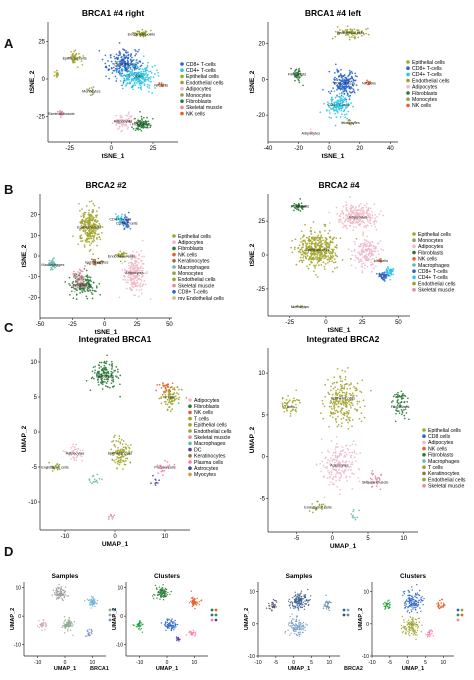 The width and height of the screenshot is (474, 680). What do you see at coordinates (343, 399) in the screenshot?
I see `cluster-label: Epithelial cells` at bounding box center [343, 399].